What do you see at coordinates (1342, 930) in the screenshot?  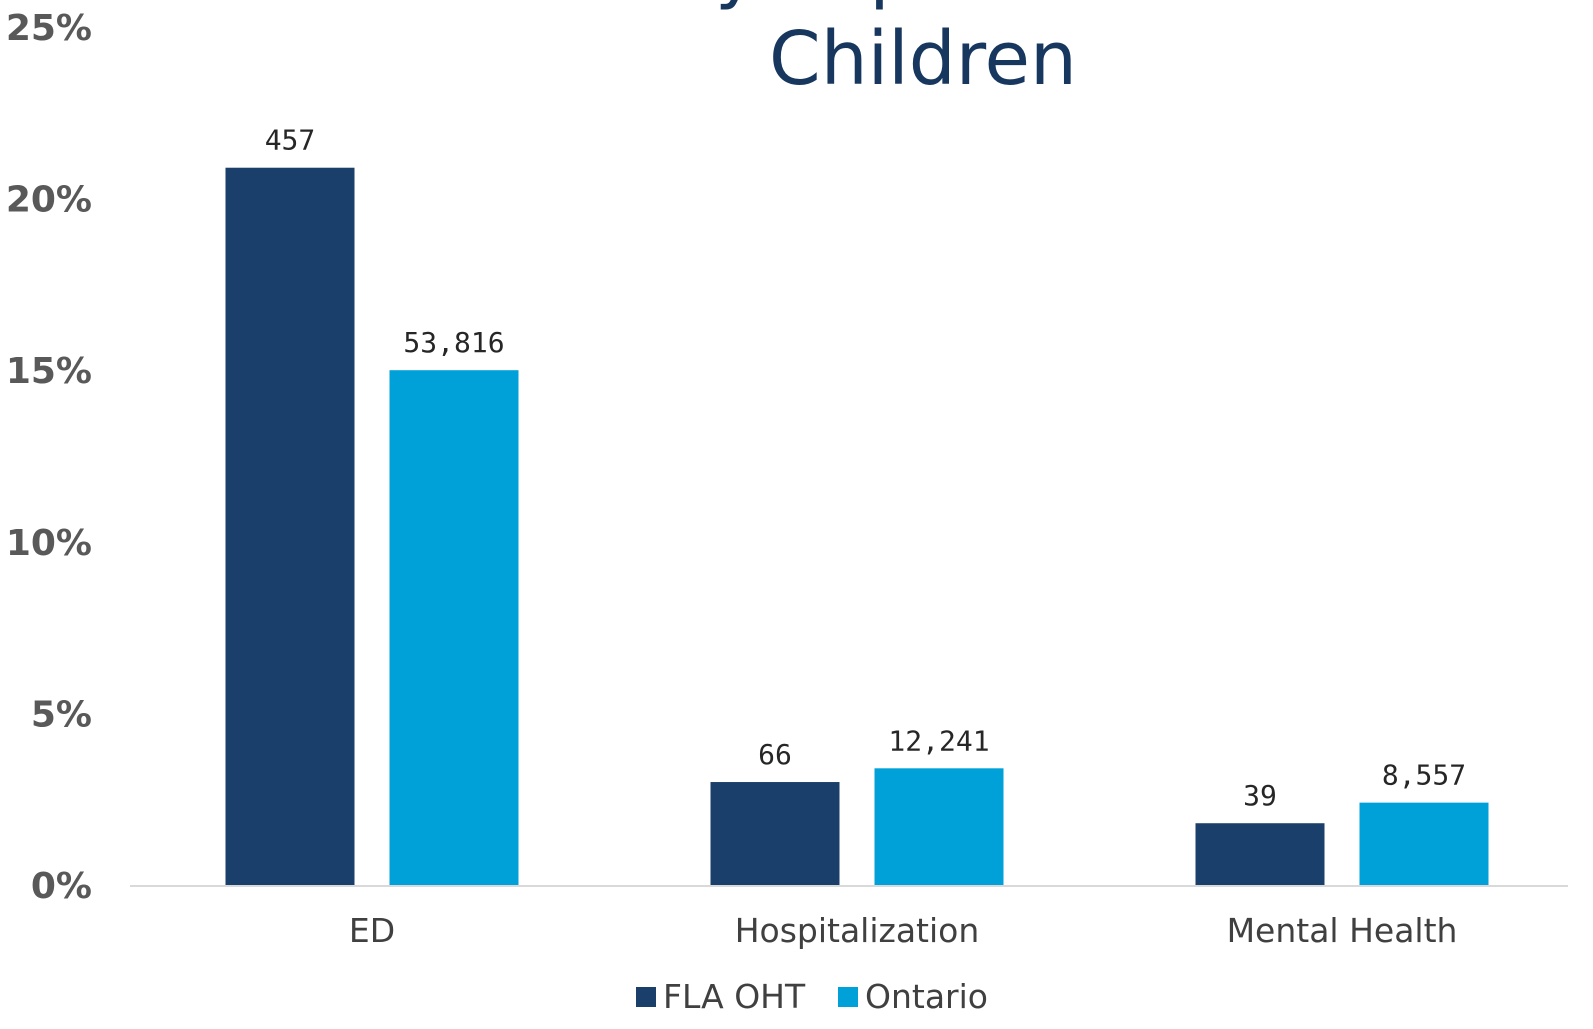 I see `x-tick-label: Mental Health` at bounding box center [1342, 930].